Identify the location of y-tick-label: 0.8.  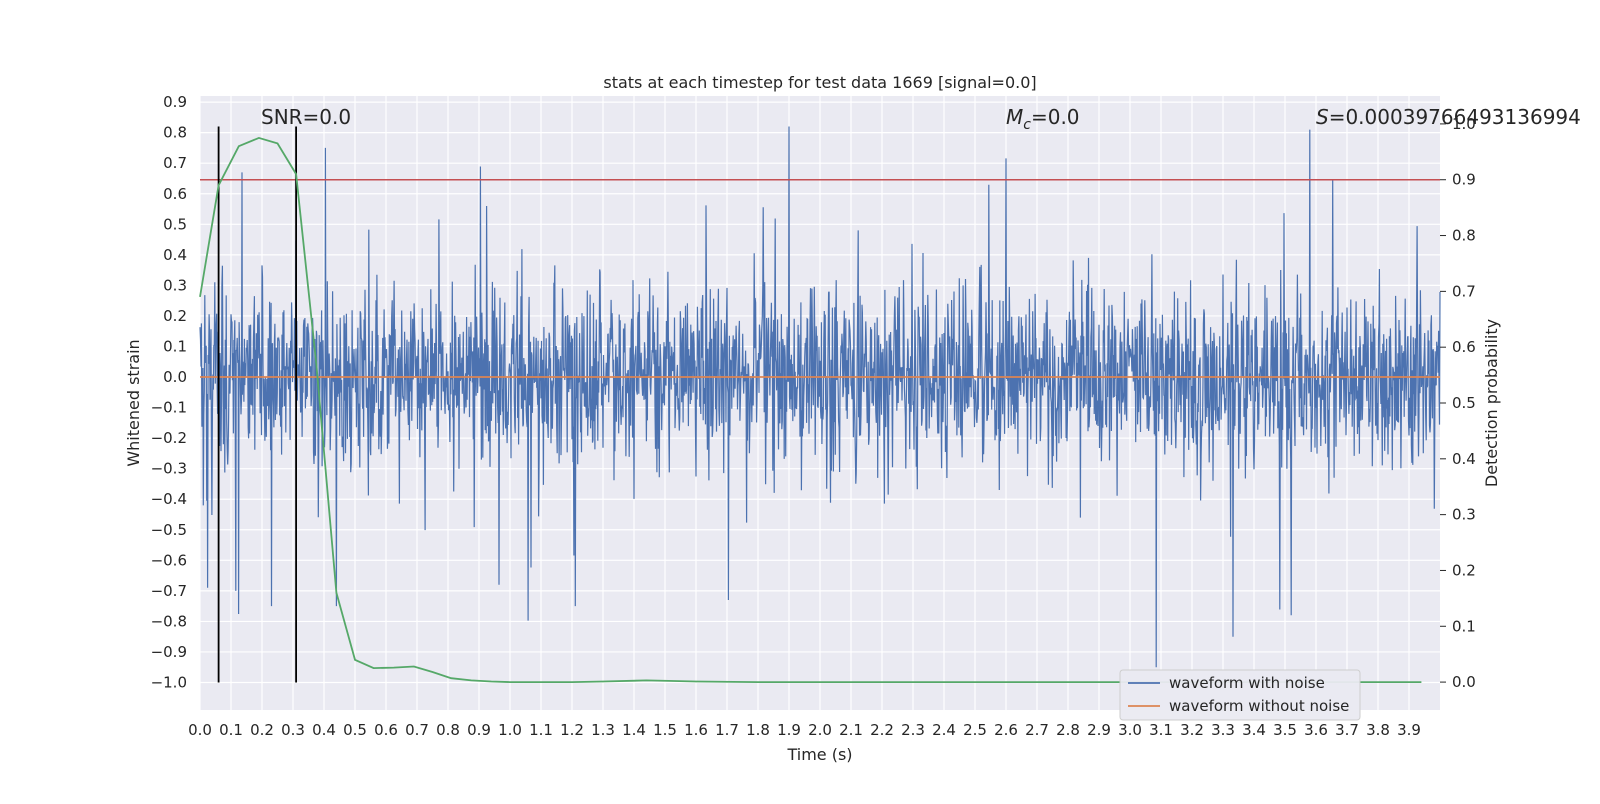
(175, 133).